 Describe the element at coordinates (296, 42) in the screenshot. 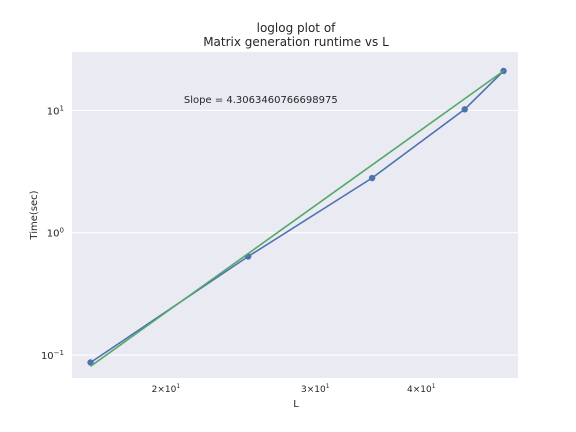

I see `chart-title-line-2: Matrix generation runtime vs L` at that location.